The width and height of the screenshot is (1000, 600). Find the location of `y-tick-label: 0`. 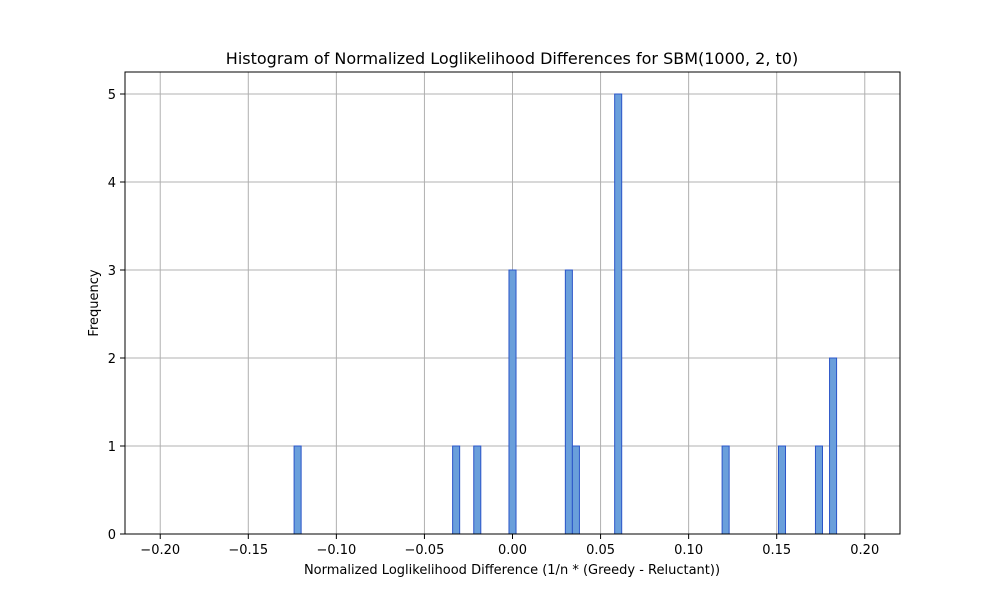

y-tick-label: 0 is located at coordinates (112, 535).